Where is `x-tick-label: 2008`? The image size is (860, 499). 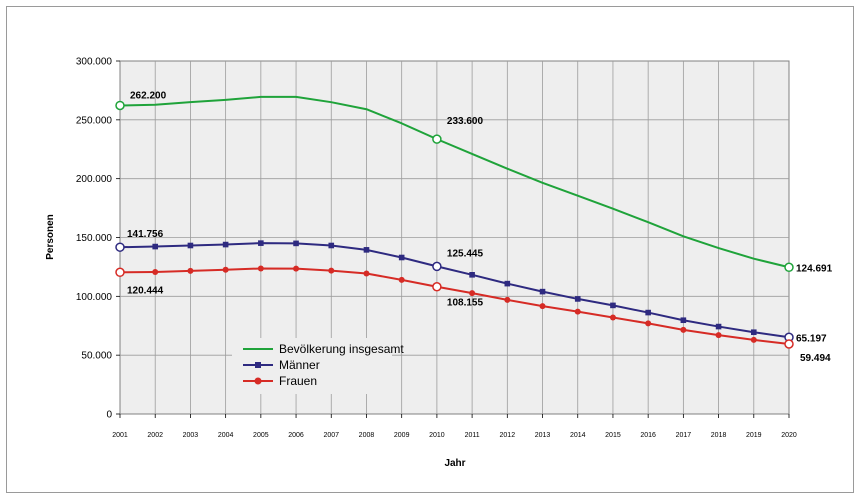 x-tick-label: 2008 is located at coordinates (367, 435).